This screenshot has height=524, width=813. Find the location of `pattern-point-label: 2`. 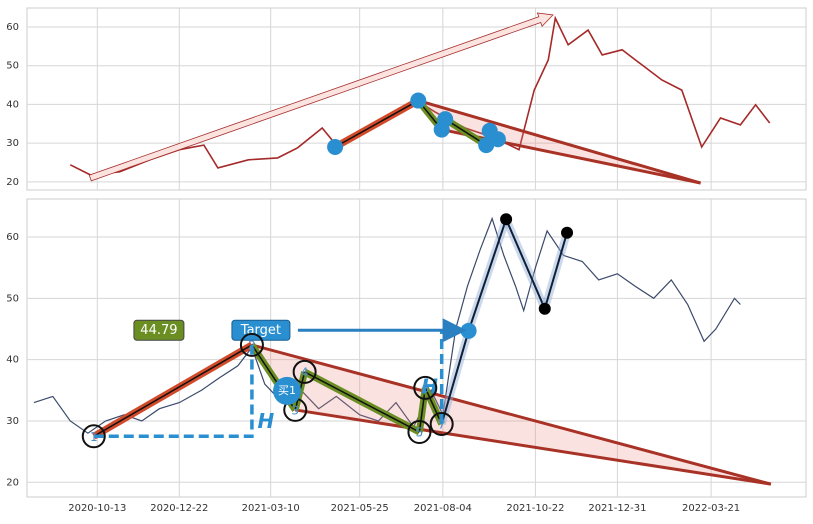

pattern-point-label: 2 is located at coordinates (252, 345).